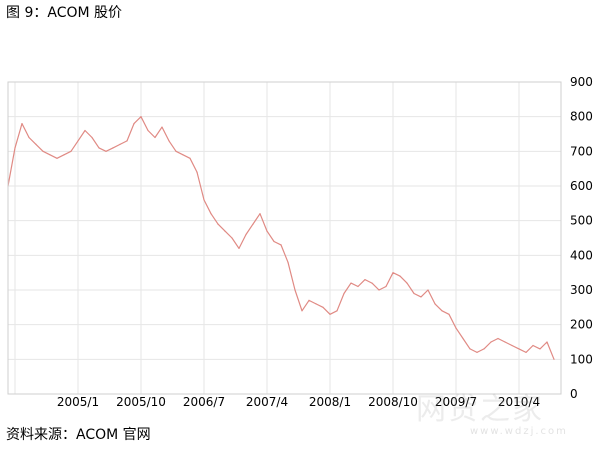  I want to click on y-tick-label: 700, so click(581, 151).